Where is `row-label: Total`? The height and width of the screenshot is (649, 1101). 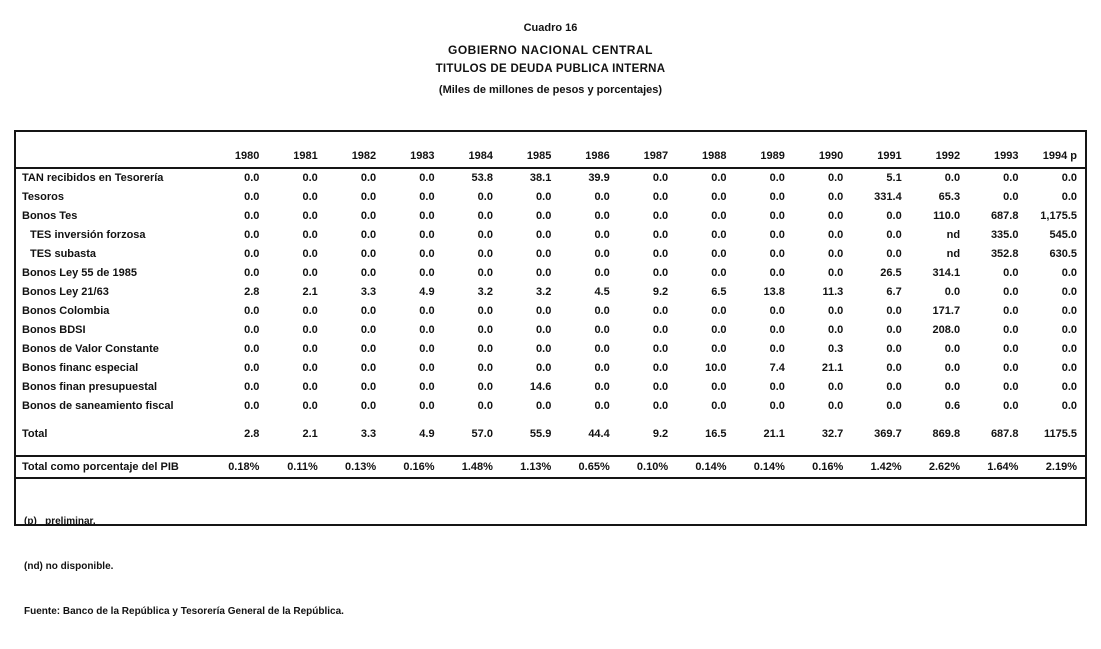
row-label: Total is located at coordinates (35, 434).